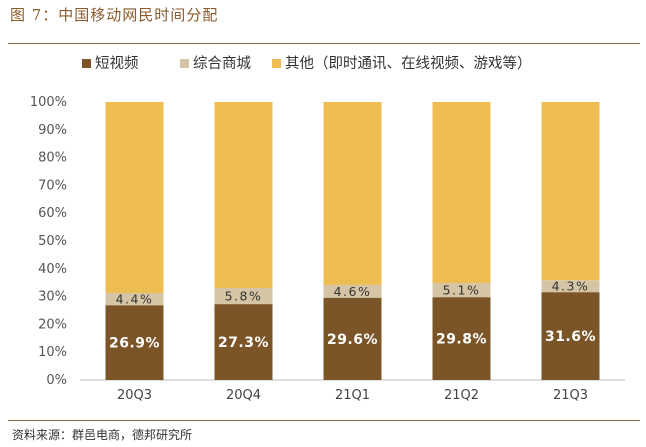 The width and height of the screenshot is (646, 447). Describe the element at coordinates (48, 102) in the screenshot. I see `y-tick-label: 100%` at that location.